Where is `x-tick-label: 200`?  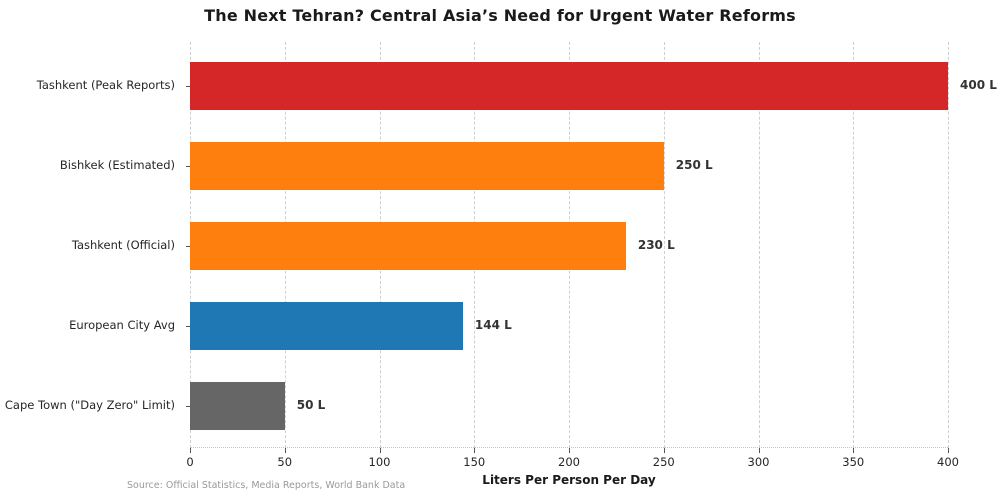
x-tick-label: 200 is located at coordinates (569, 462).